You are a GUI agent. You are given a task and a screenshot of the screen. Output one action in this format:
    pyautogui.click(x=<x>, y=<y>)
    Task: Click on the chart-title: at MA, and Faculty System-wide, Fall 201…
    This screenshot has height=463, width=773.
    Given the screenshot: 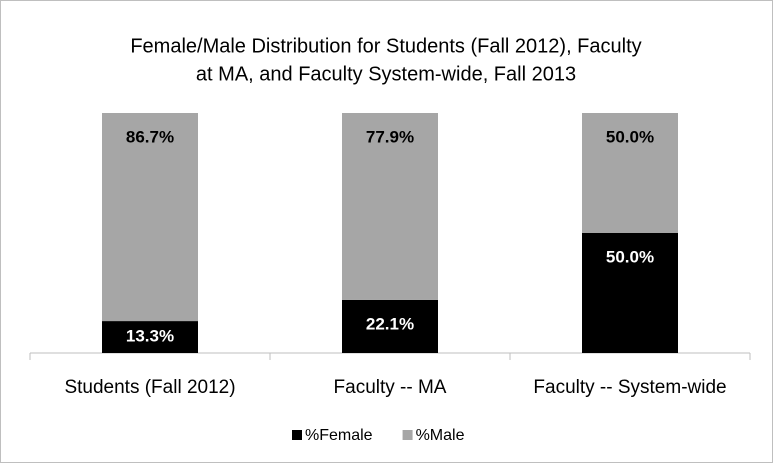 What is the action you would take?
    pyautogui.click(x=386, y=74)
    